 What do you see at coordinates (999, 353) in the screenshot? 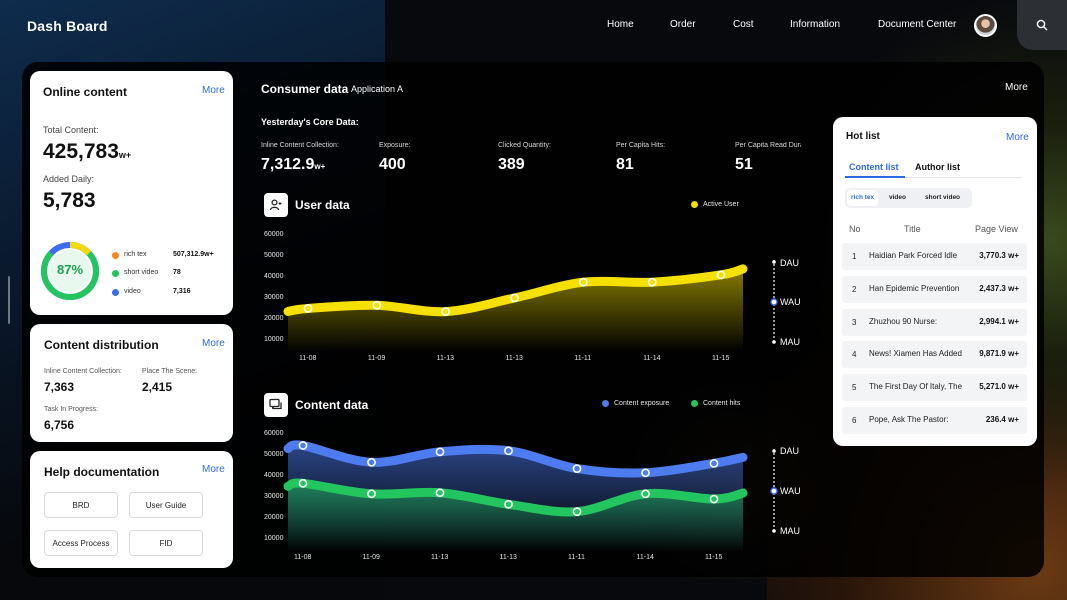
I see `row-page-view: 9,871.9 w+` at bounding box center [999, 353].